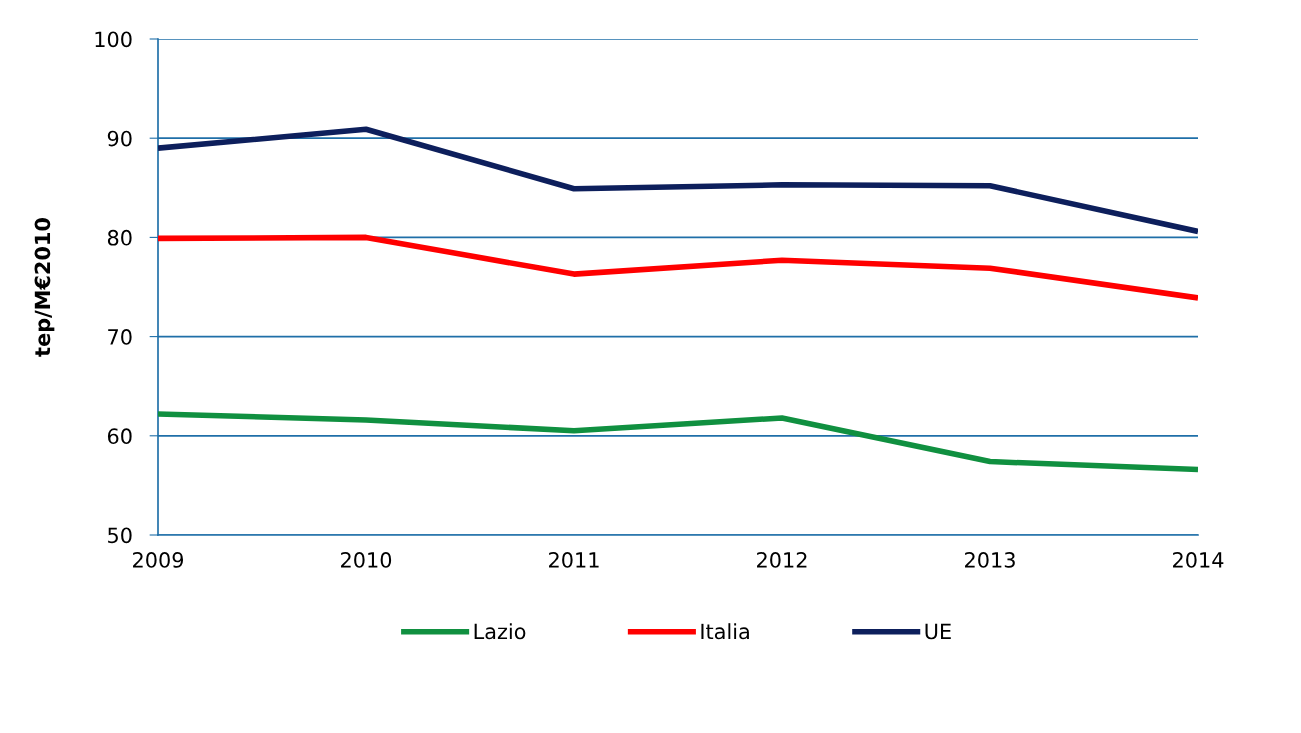 The width and height of the screenshot is (1301, 733). What do you see at coordinates (119, 138) in the screenshot?
I see `y-tick-label: 90` at bounding box center [119, 138].